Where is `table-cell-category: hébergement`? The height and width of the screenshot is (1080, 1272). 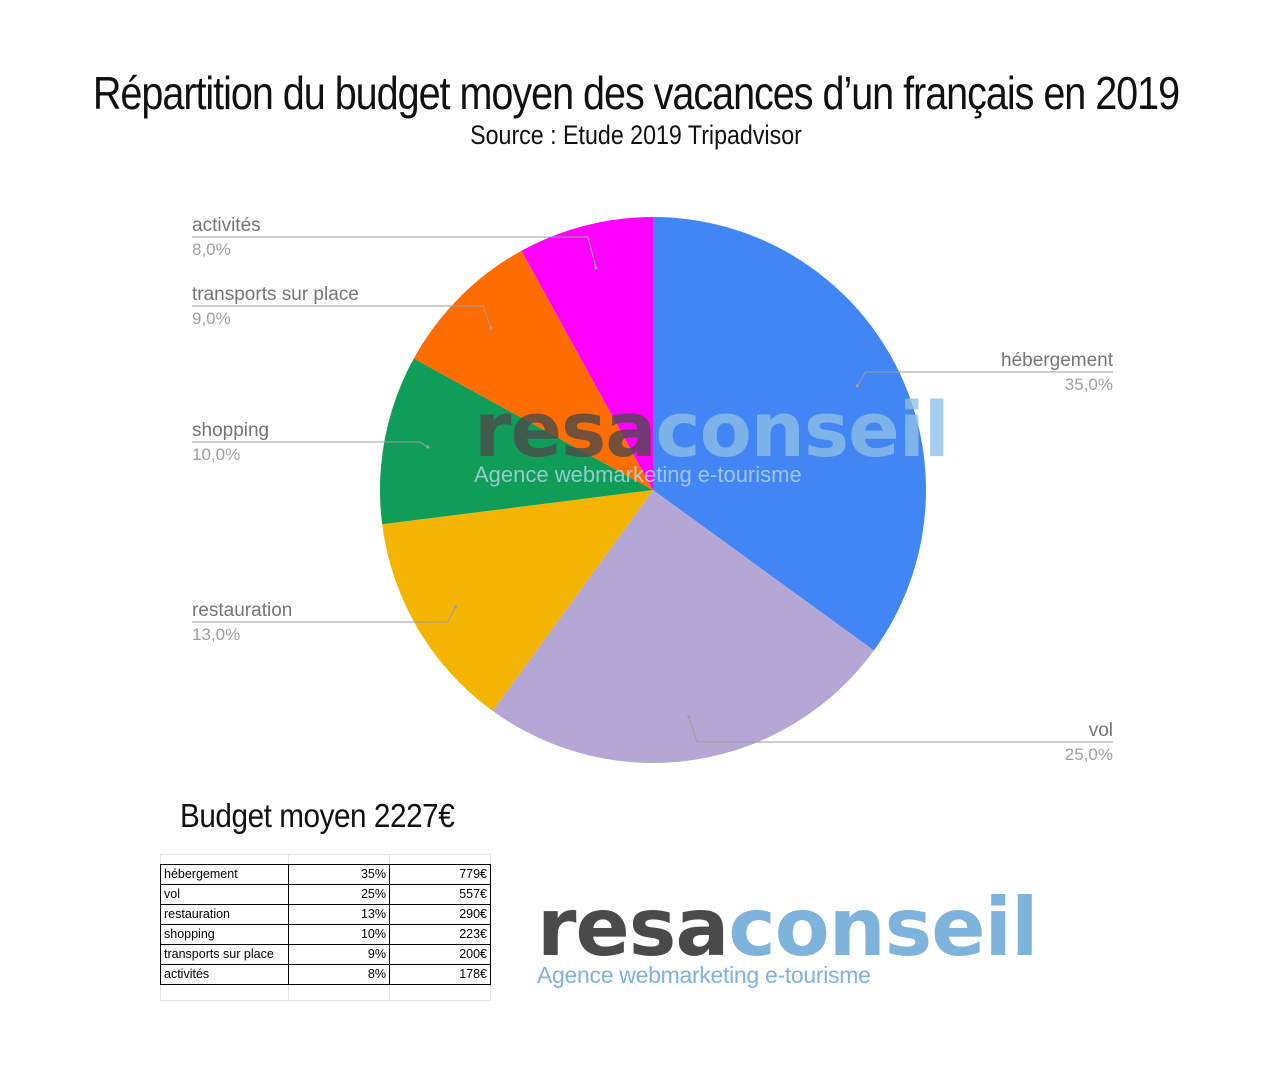
table-cell-category: hébergement is located at coordinates (224, 874).